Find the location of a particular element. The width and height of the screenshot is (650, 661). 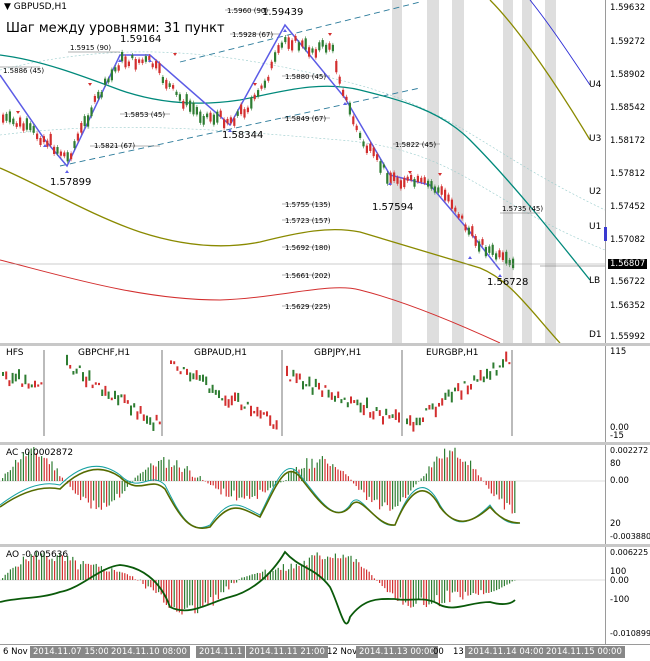

pairs-axis: 115 0.00 -15 is located at coordinates (627, 394).